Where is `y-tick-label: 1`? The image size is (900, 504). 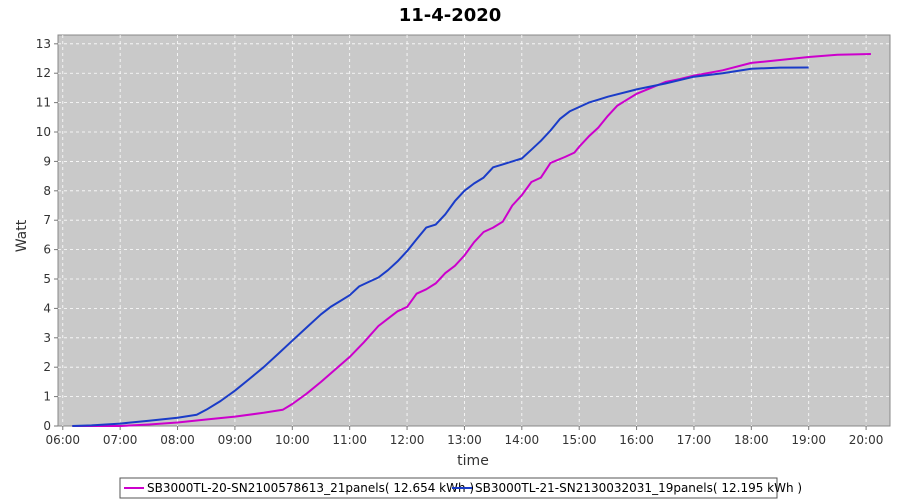 y-tick-label: 1 is located at coordinates (47, 397).